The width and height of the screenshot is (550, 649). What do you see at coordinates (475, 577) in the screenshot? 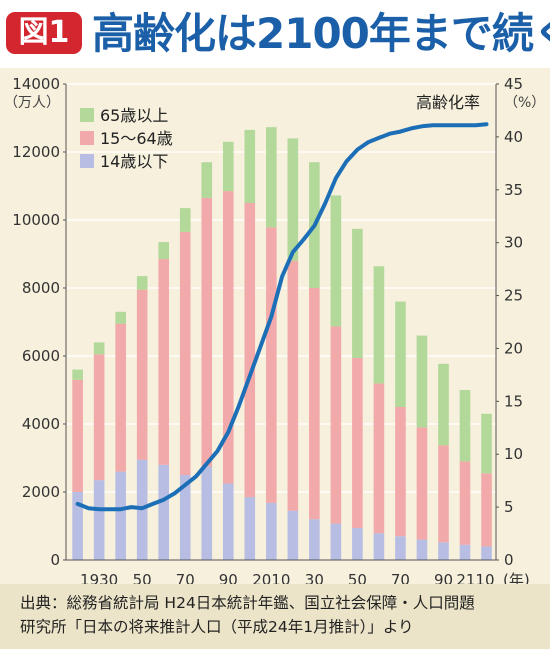
I see `x-tick-label: 2110` at bounding box center [475, 577].